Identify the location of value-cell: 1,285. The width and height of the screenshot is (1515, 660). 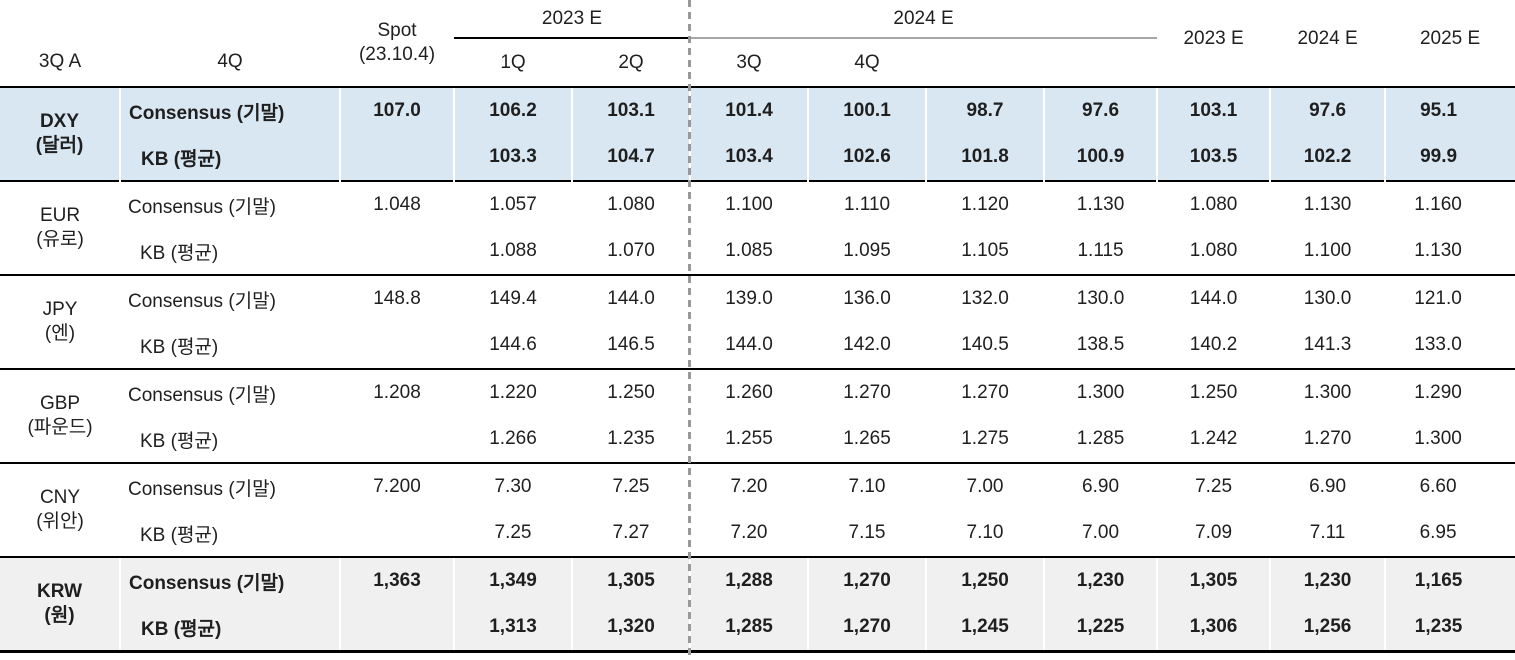
(749, 628).